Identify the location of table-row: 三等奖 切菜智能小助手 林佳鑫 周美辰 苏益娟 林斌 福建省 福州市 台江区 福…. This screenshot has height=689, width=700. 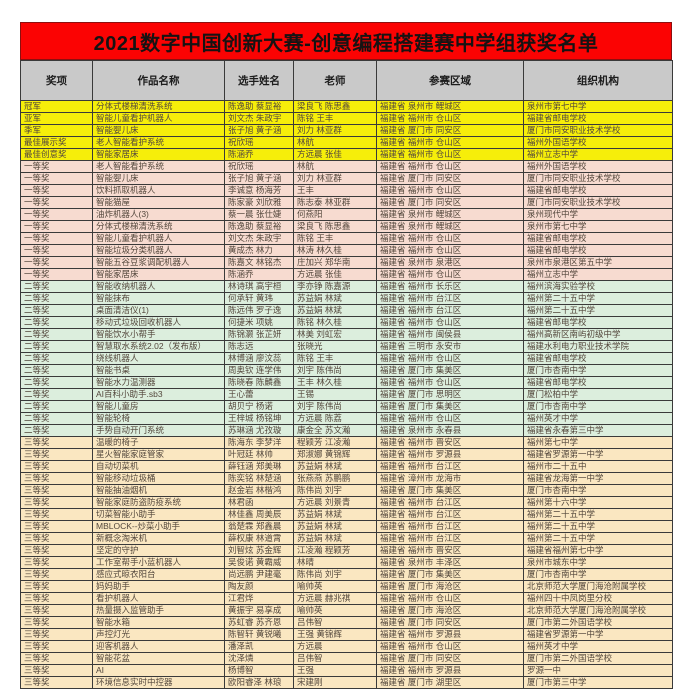
(346, 514).